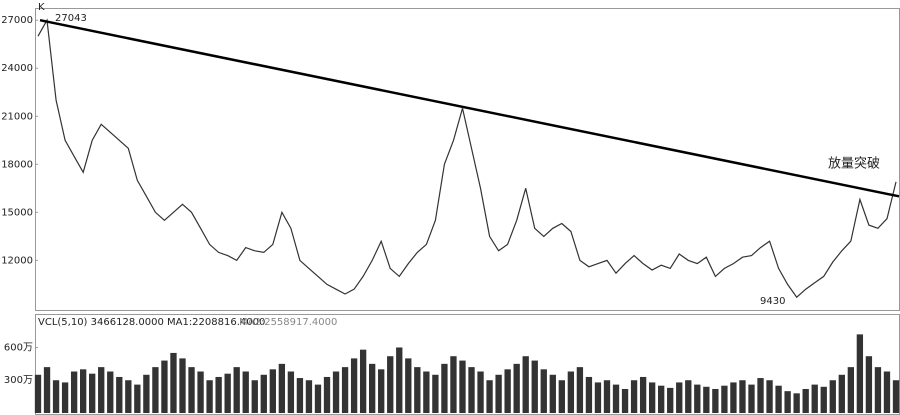 This screenshot has width=900, height=415. Describe the element at coordinates (17, 20) in the screenshot. I see `y-tick-label: 27000` at that location.